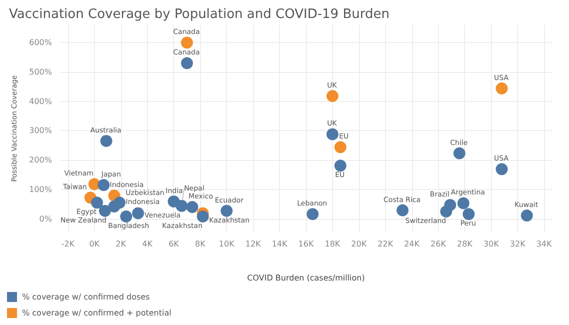 Image resolution: width=569 pixels, height=325 pixels. What do you see at coordinates (306, 278) in the screenshot?
I see `x-axis-title: COVID Burden (cases/million)` at bounding box center [306, 278].